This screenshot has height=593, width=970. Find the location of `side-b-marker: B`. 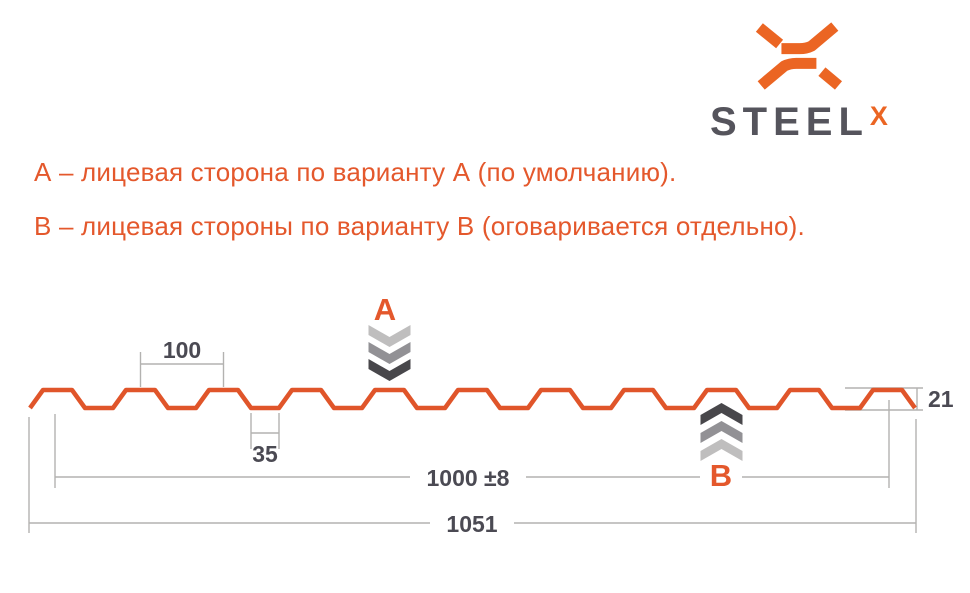

side-b-marker: B is located at coordinates (721, 448).